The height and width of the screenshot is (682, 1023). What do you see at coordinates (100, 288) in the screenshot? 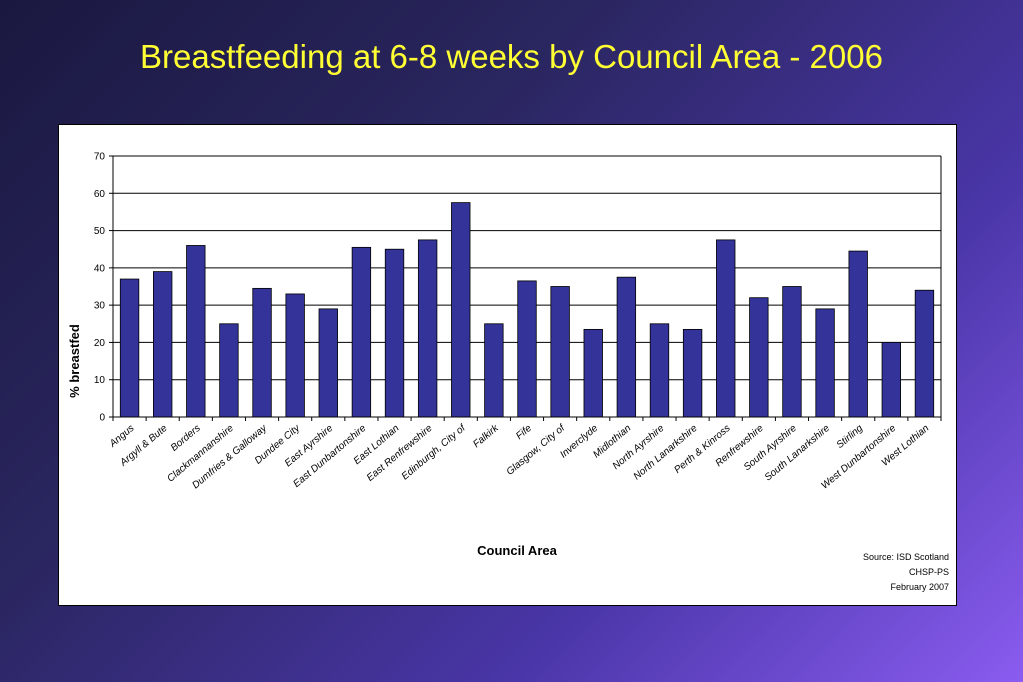
I see `y-tick-labels: 0 10 20 30 40 50 60 70` at bounding box center [100, 288].